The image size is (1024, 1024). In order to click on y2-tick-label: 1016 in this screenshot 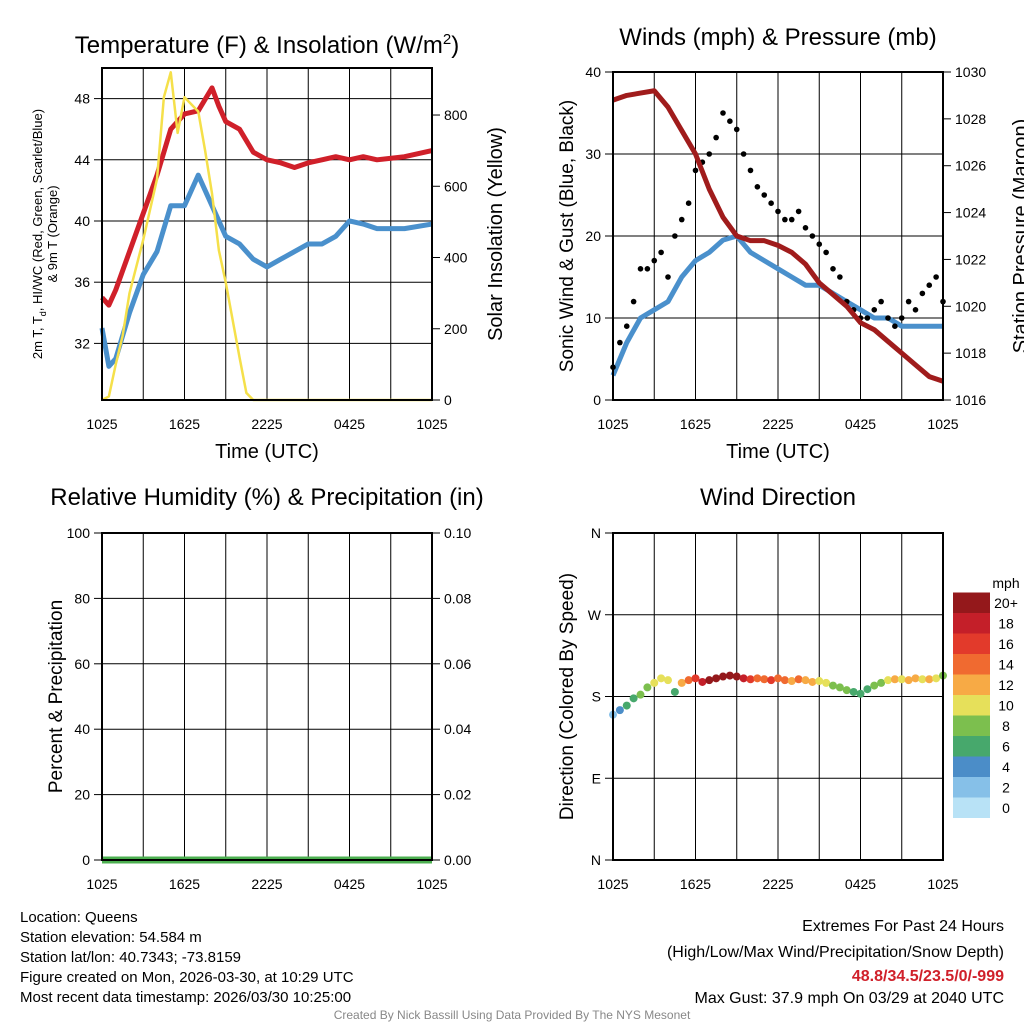, I will do `click(970, 400)`.